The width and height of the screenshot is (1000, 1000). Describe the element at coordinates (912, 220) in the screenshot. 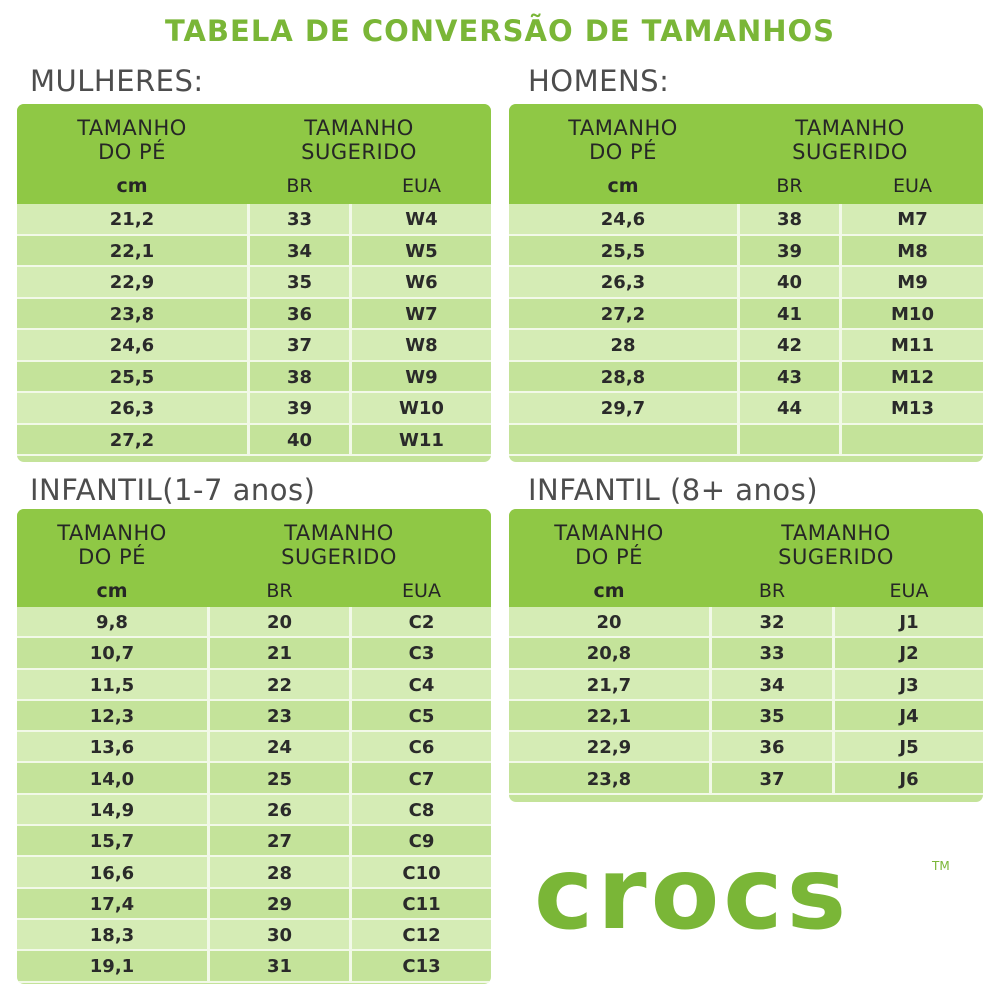

I see `eua-size-cell: M7` at that location.